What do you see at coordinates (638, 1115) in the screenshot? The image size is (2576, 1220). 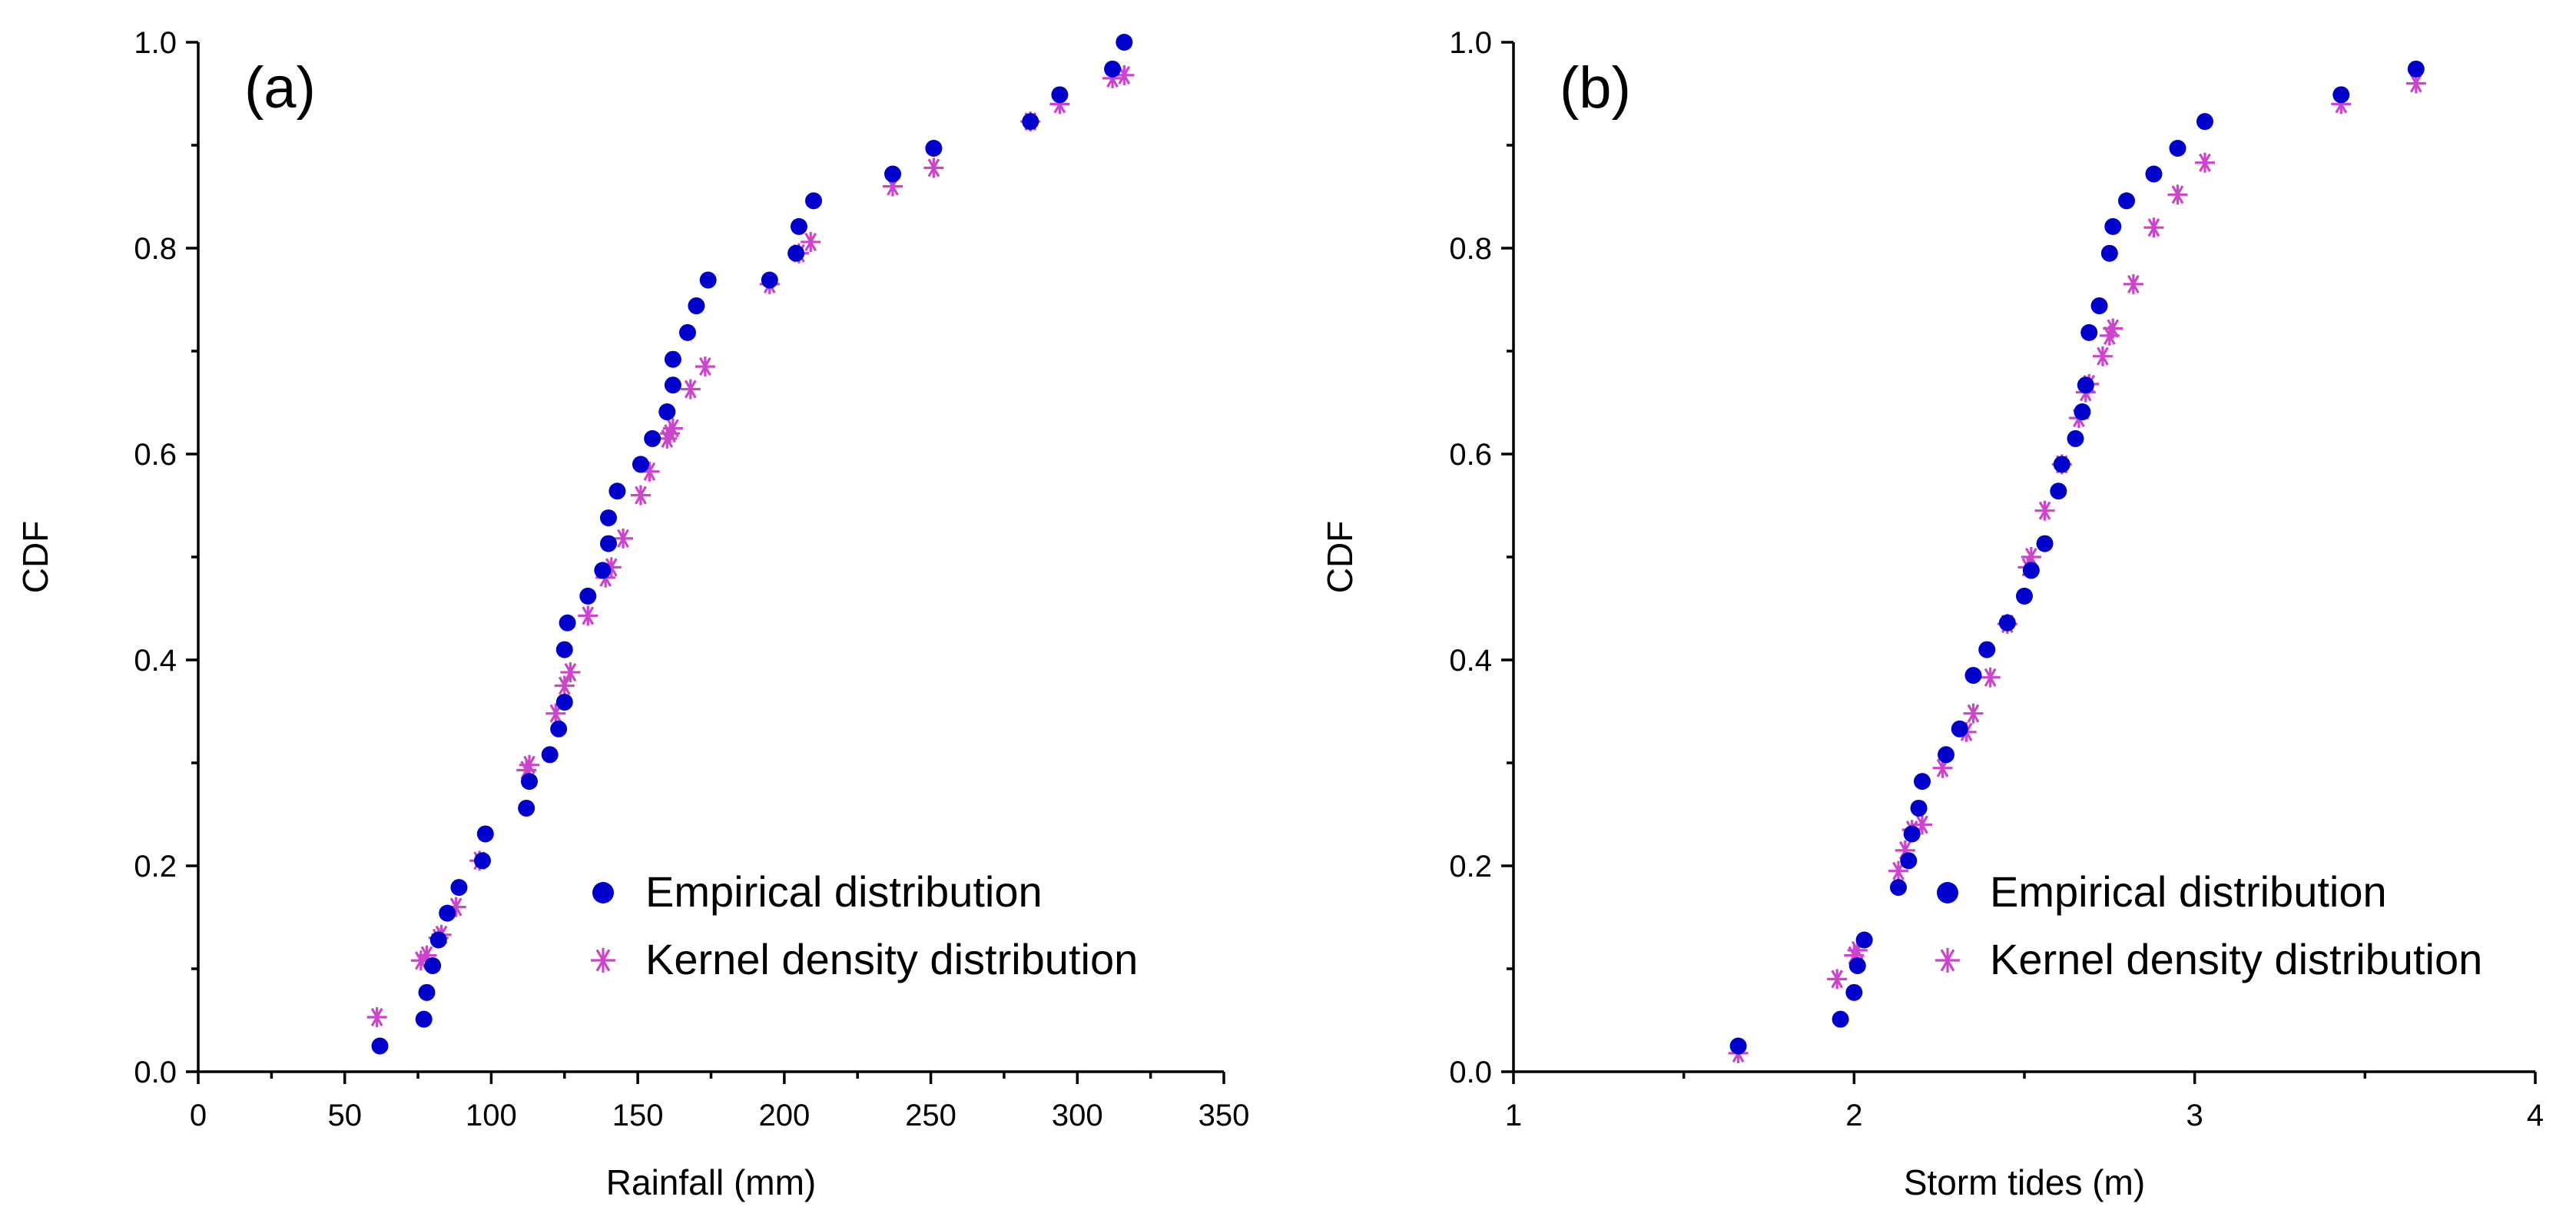 I see `x-tick-label: 150` at bounding box center [638, 1115].